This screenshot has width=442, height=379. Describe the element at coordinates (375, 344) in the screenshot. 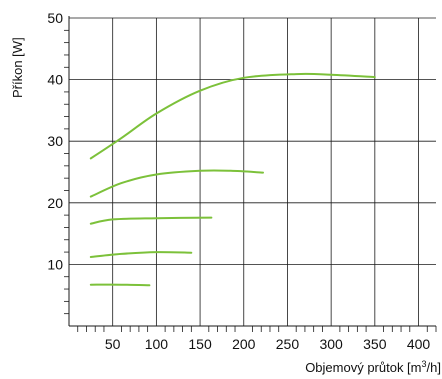

I see `x-tick-label: 350` at that location.